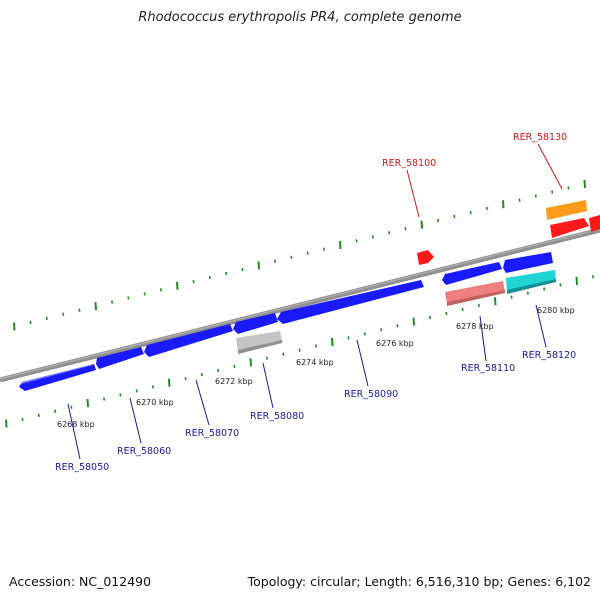 Image resolution: width=600 pixels, height=600 pixels. I want to click on gene-label-rer-58050: RER_58050, so click(82, 467).